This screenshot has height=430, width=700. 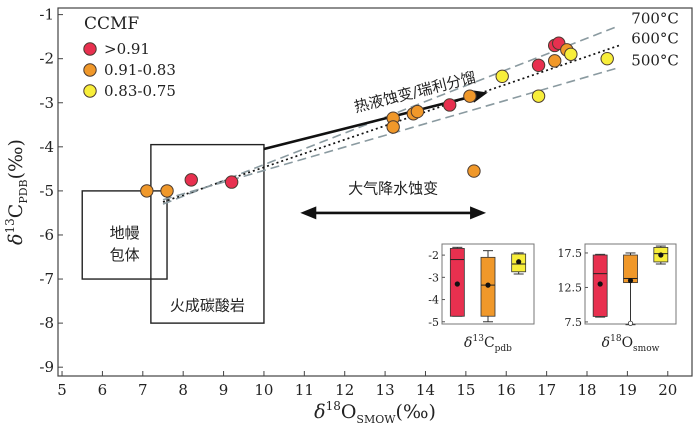 What do you see at coordinates (127, 49) in the screenshot?
I see `legend-label-1: >0.91` at bounding box center [127, 49].